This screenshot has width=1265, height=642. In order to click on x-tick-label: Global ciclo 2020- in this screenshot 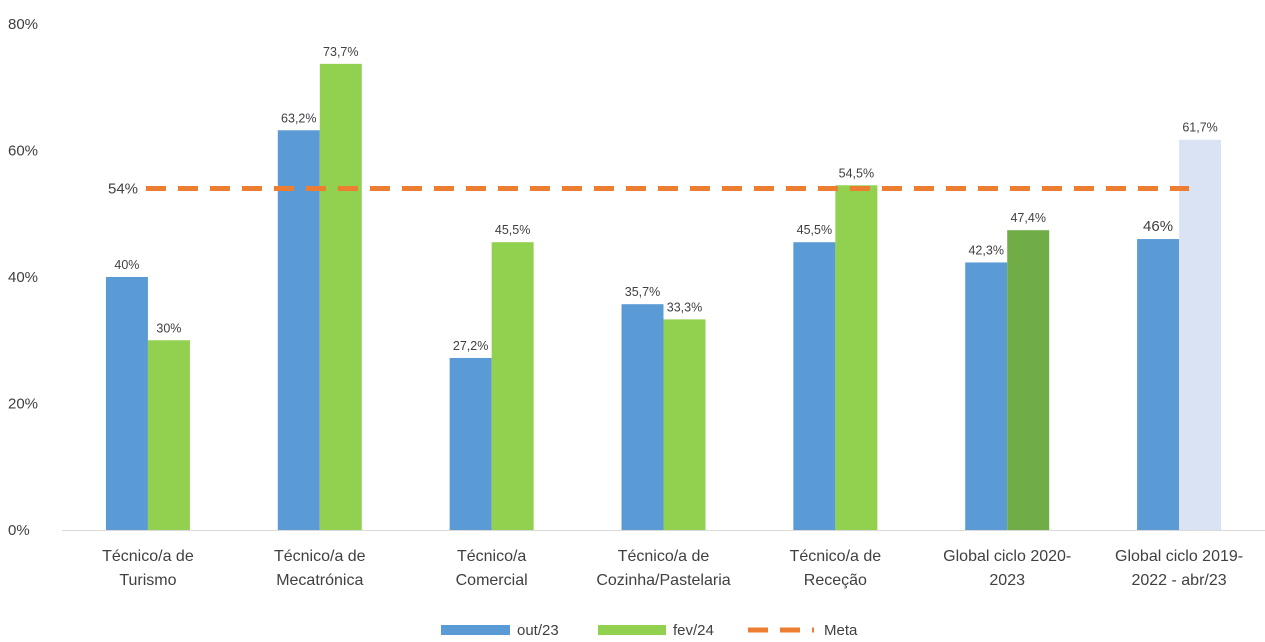, I will do `click(1007, 556)`.